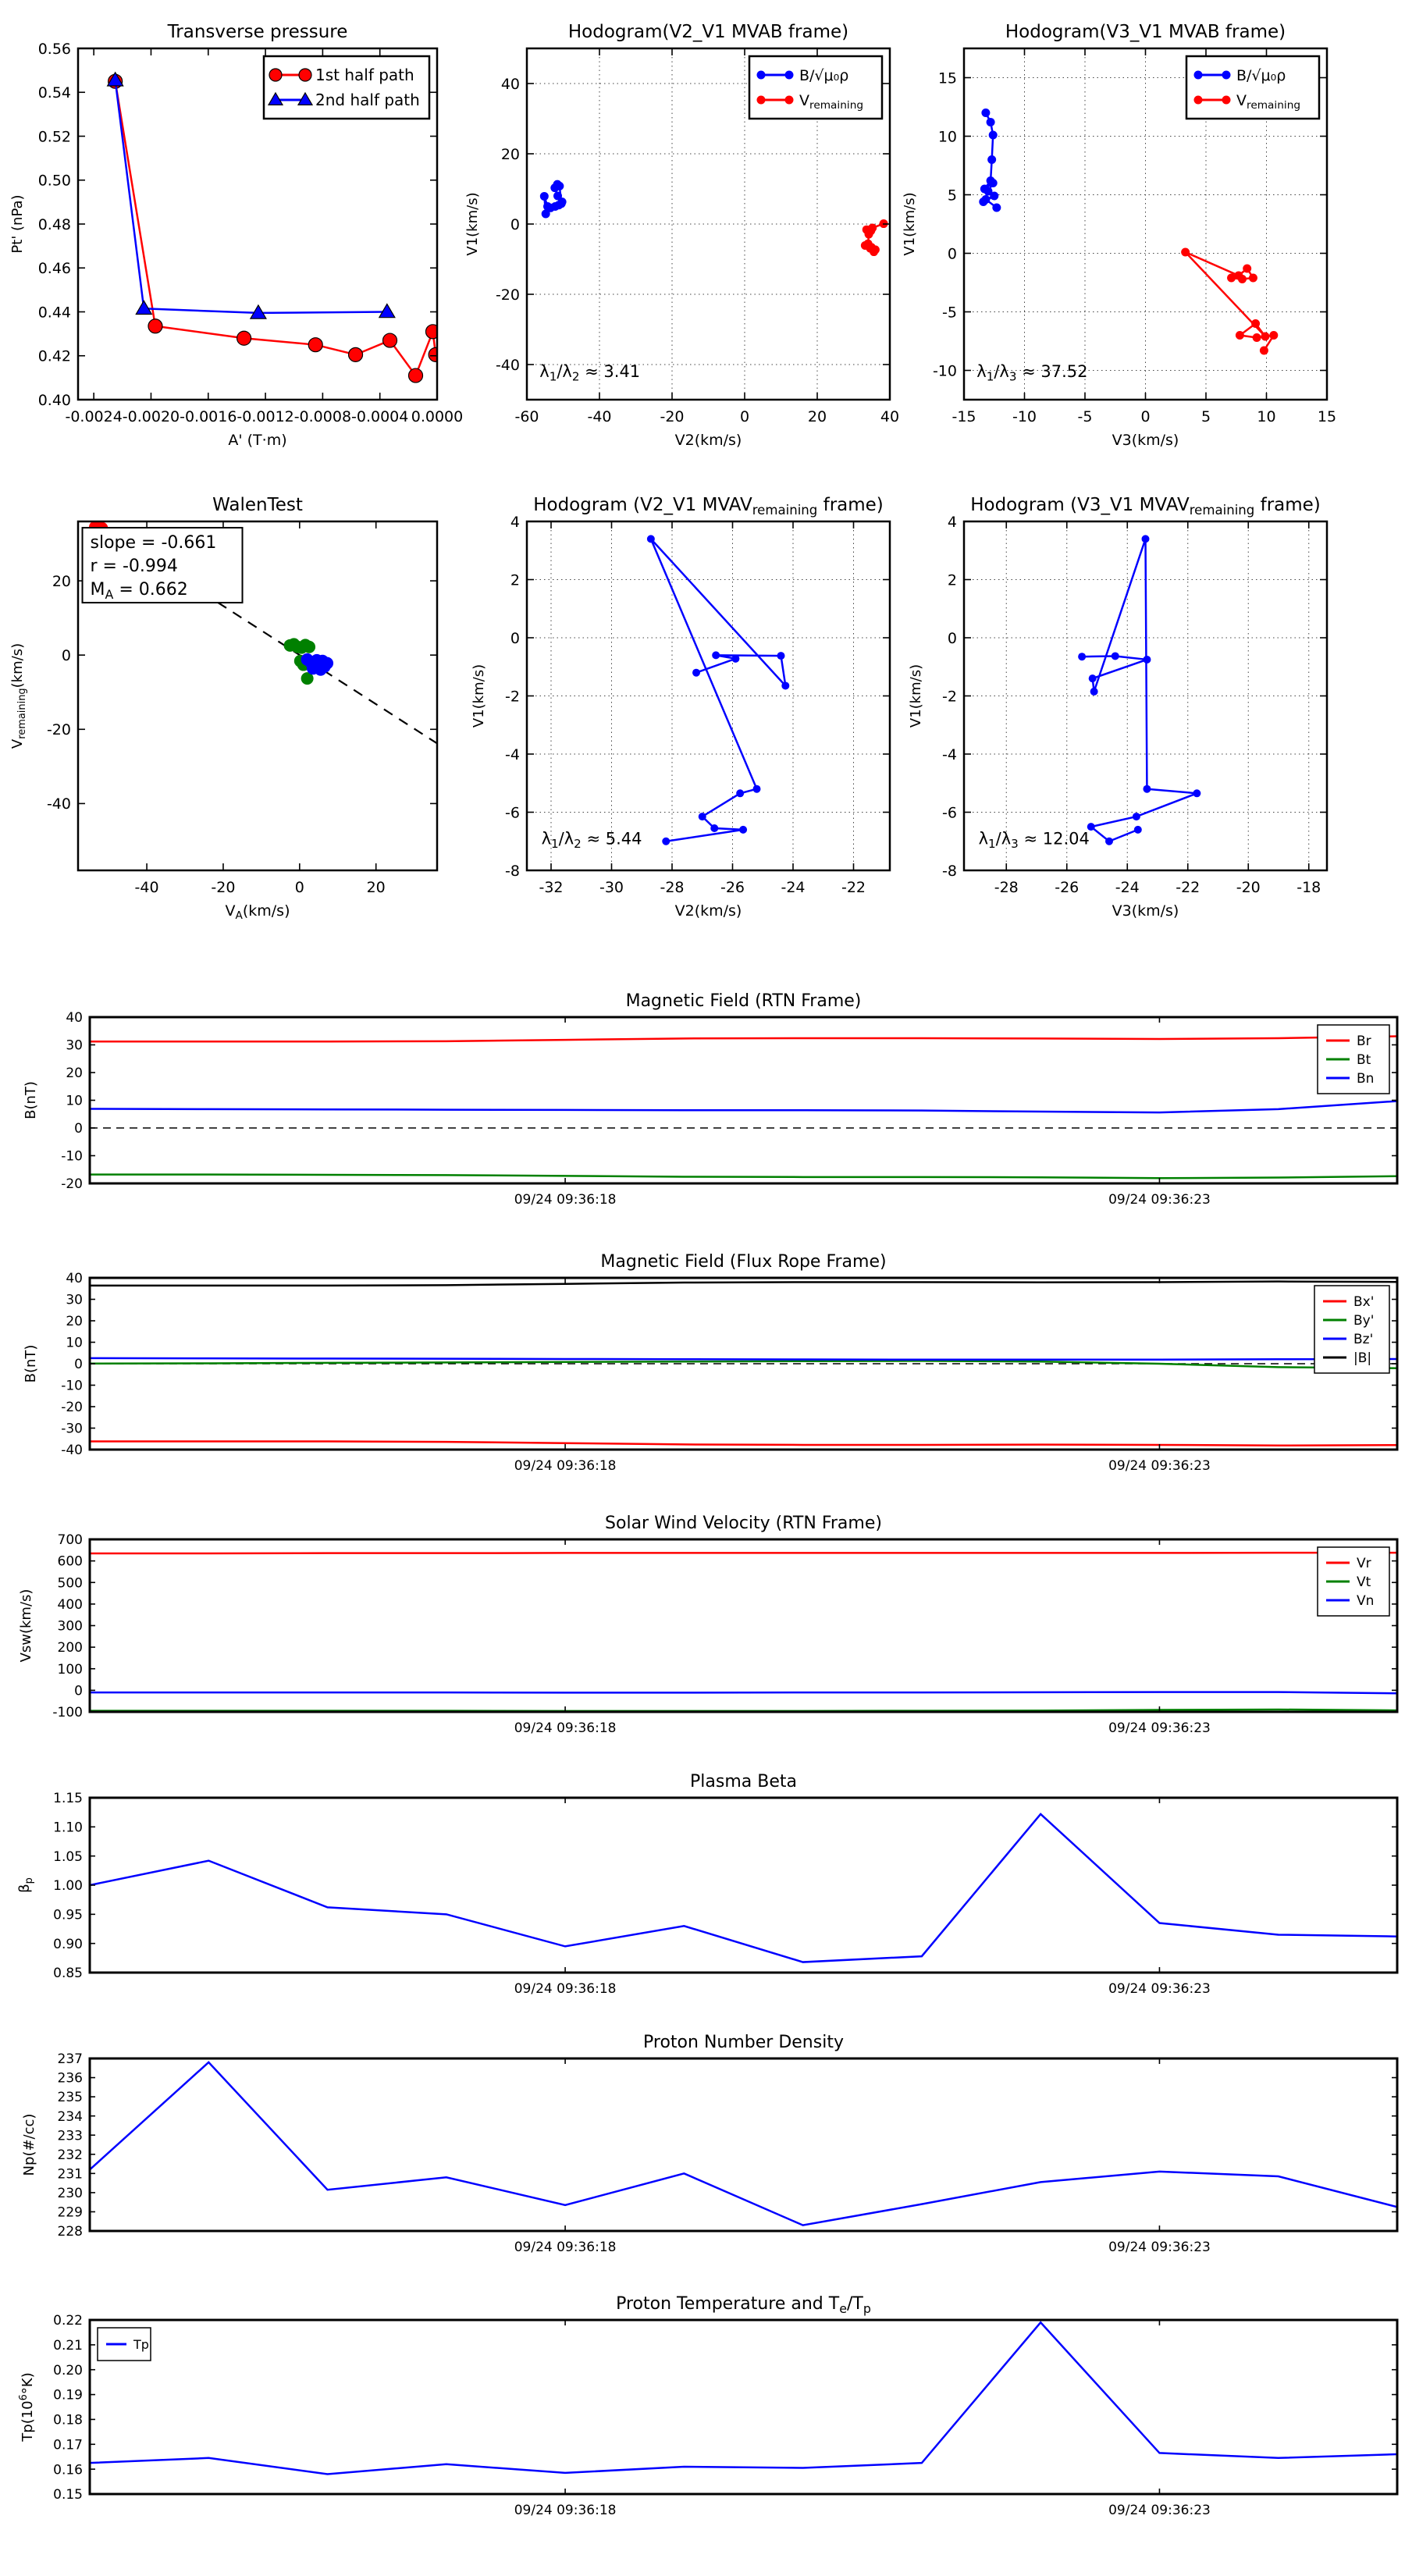 This screenshot has height=2576, width=1405. Describe the element at coordinates (744, 1365) in the screenshot. I see `magnetic-field-flux-rope-panel-series-By-prime` at that location.